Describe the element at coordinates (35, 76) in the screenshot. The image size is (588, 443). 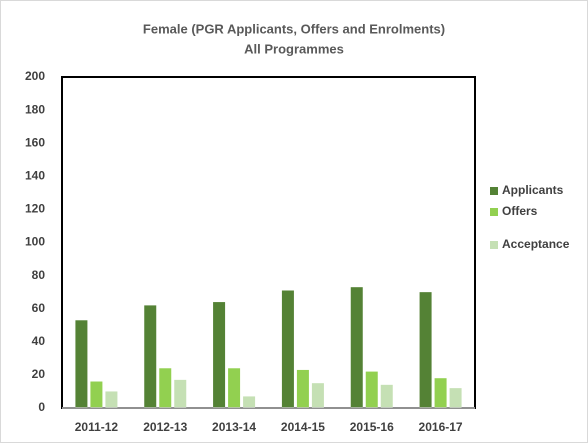
I see `y-tick-label: 200` at that location.